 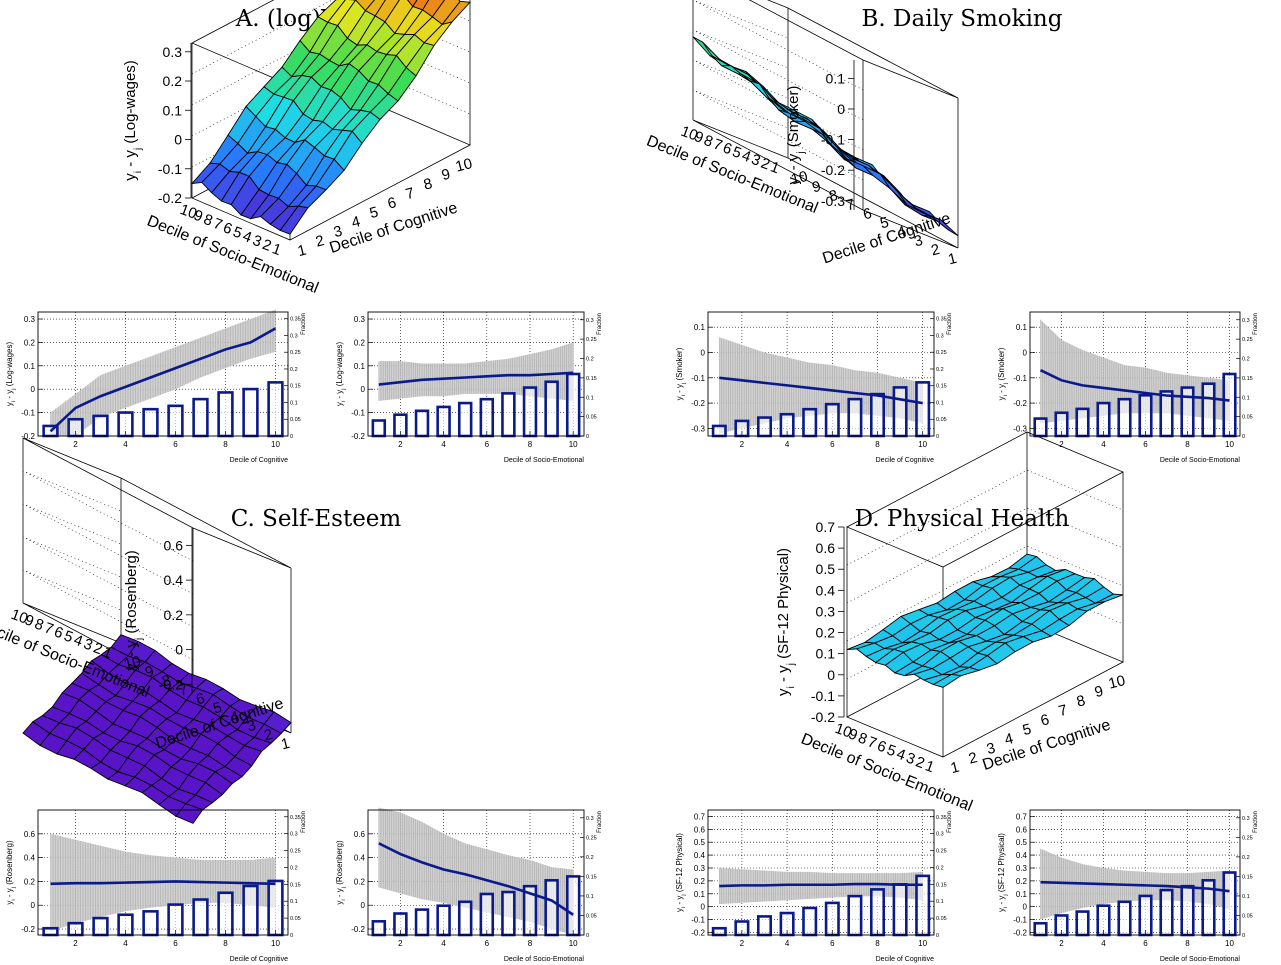 I want to click on svg-text: yi - yj (Log-wages), so click(x=133, y=120).